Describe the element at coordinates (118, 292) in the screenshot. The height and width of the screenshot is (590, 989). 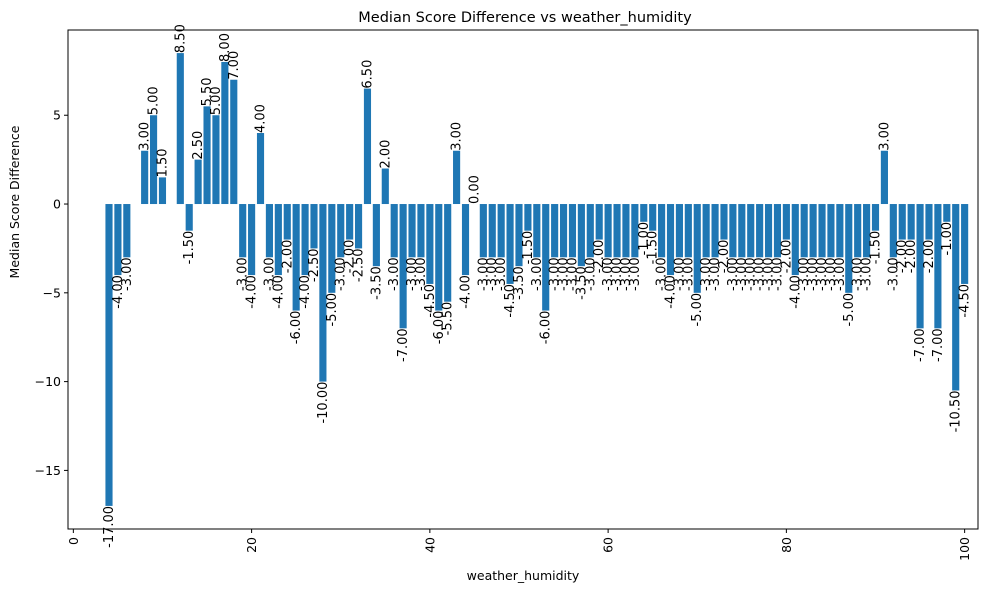
I see `data-label-5: -4.00` at that location.